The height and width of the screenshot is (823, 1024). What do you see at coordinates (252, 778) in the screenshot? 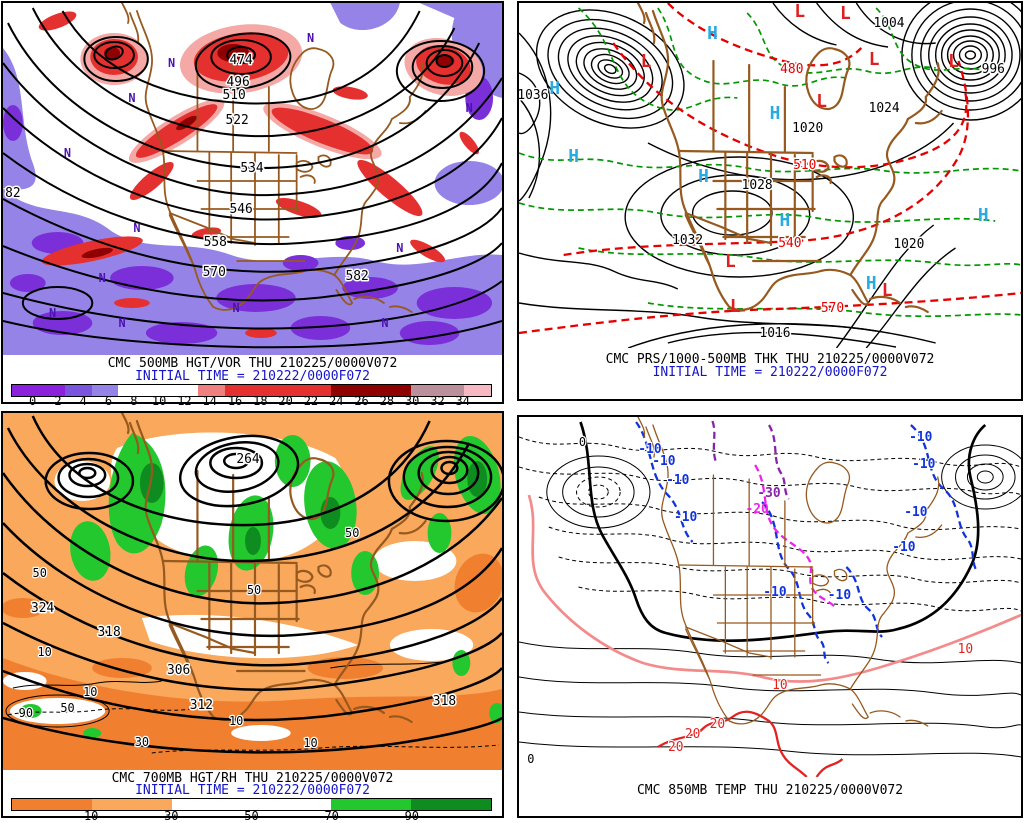
I see `panel-caption: CMC 700MB HGT/RH THU 210225/0000V072` at bounding box center [252, 778].